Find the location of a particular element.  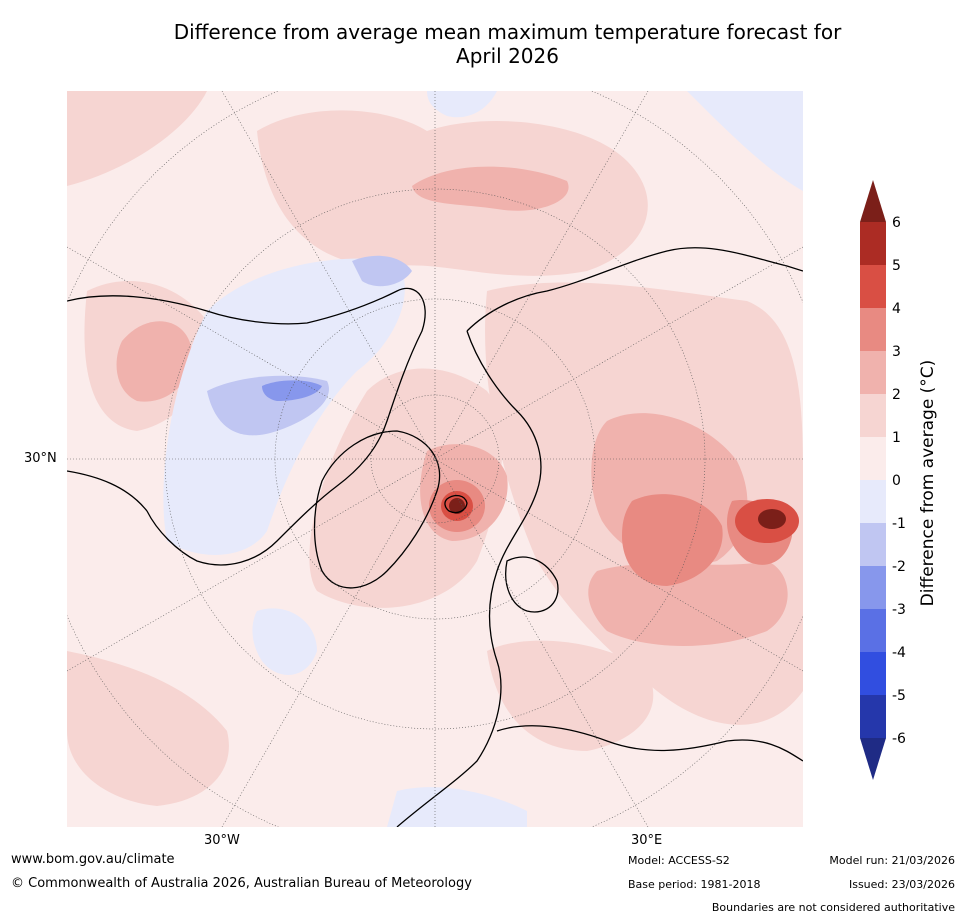

anomaly-hotspots is located at coordinates (614, 511).